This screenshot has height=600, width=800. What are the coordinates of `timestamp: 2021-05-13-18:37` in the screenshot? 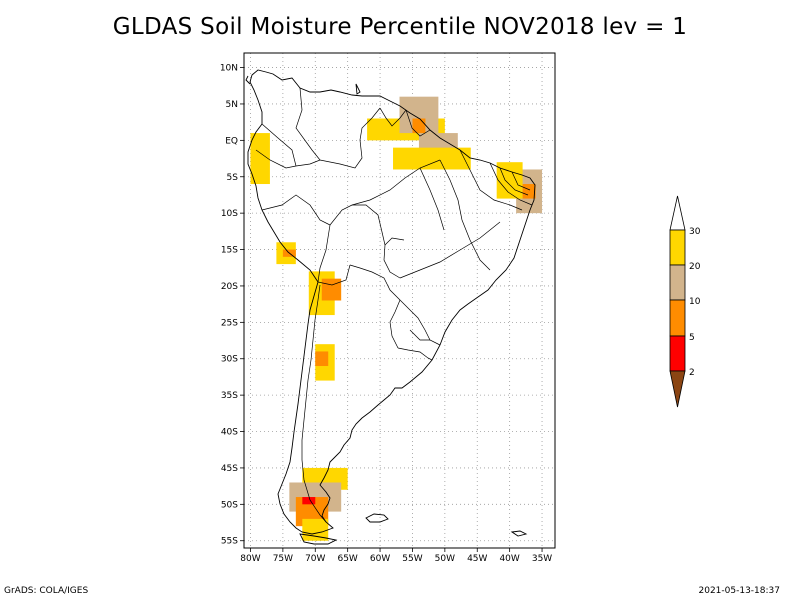 It's located at (739, 591).